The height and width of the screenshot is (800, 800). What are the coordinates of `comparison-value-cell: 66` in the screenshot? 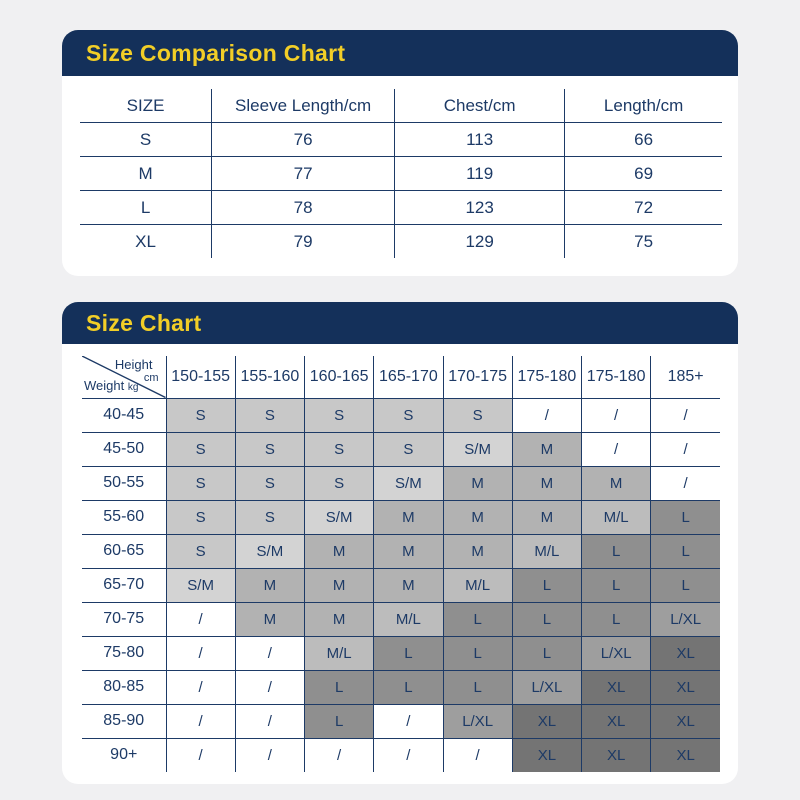 It's located at (643, 139).